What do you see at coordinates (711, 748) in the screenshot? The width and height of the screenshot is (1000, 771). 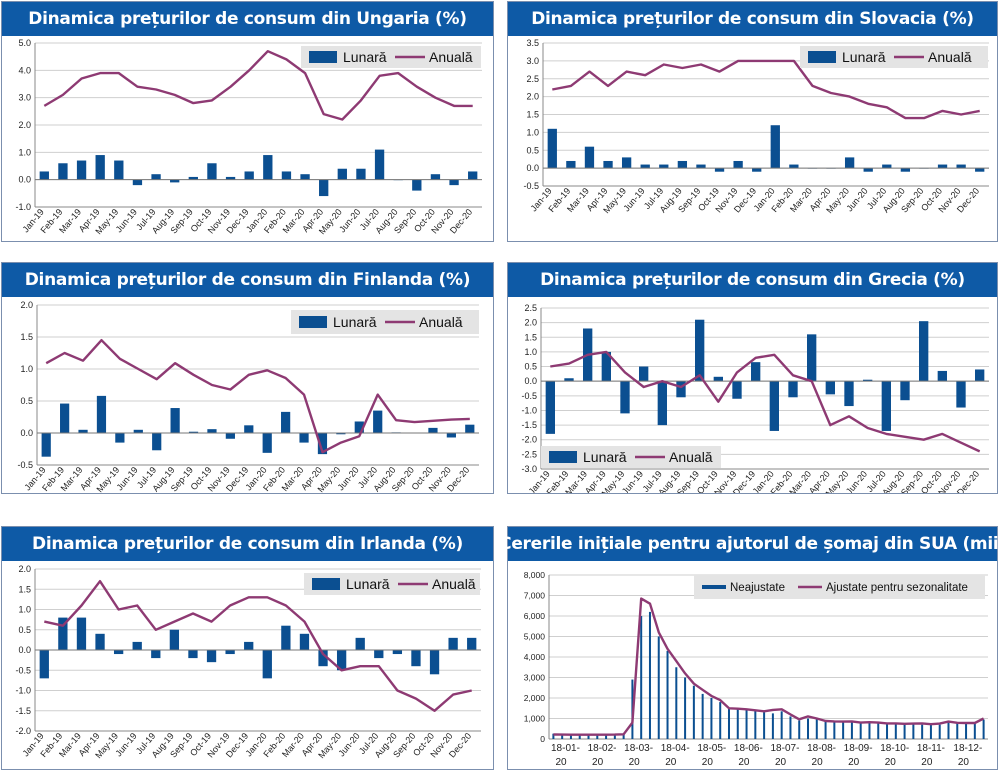 I see `x-tick-label: 18-05-` at bounding box center [711, 748].